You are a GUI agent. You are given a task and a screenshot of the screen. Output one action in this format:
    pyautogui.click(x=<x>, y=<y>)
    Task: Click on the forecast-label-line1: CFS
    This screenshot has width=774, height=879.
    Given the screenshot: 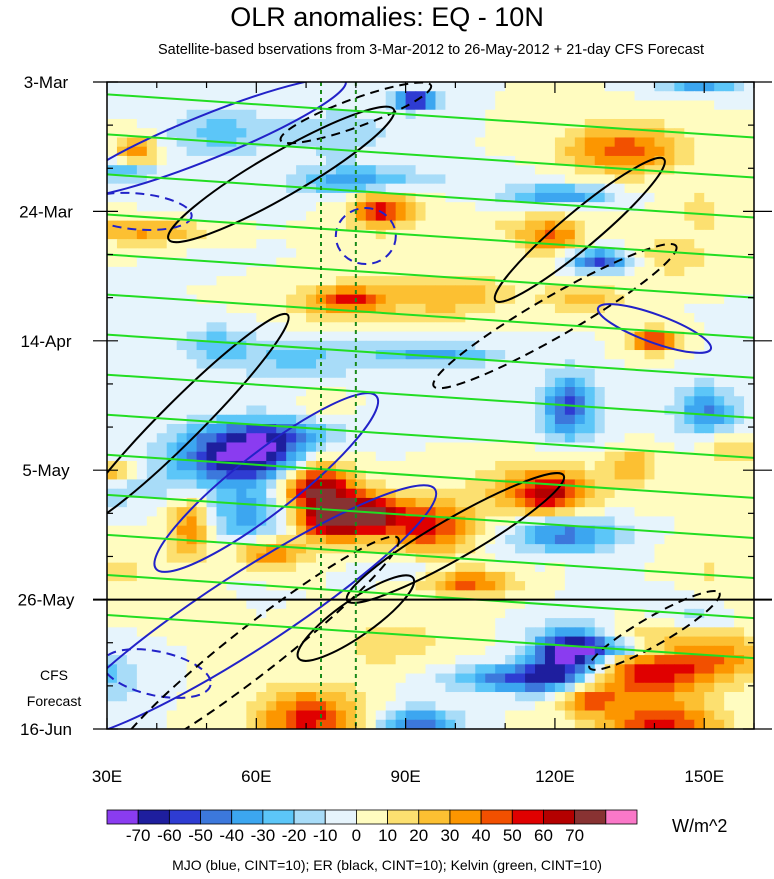 What is the action you would take?
    pyautogui.click(x=54, y=675)
    